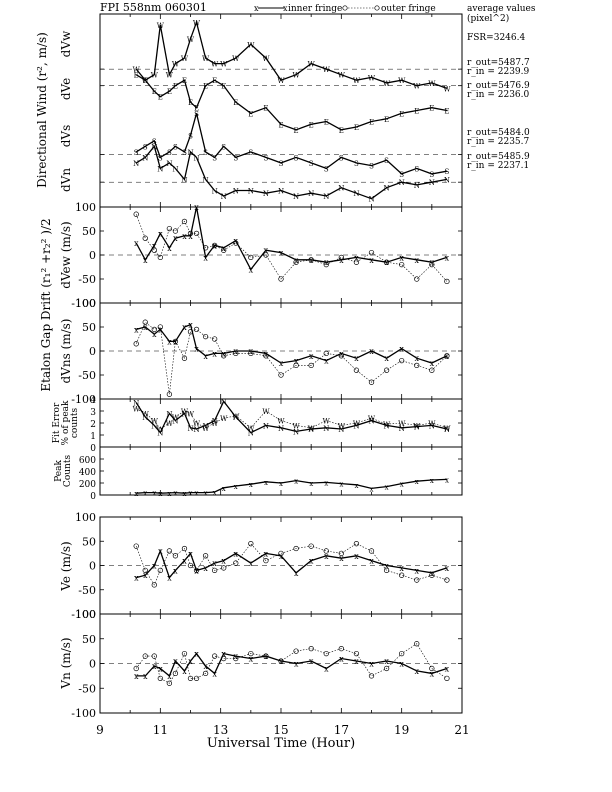  I want to click on legend: x x inner fringe outer fringe, so click(345, 9).